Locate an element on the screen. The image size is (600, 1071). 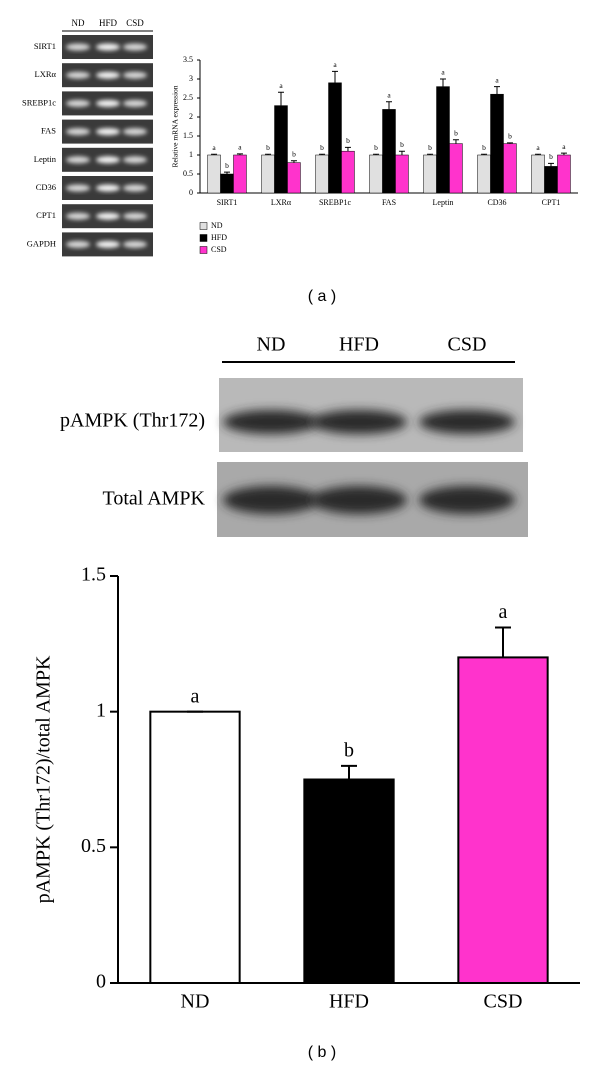
x-tick-label: SREBP1c is located at coordinates (335, 202).